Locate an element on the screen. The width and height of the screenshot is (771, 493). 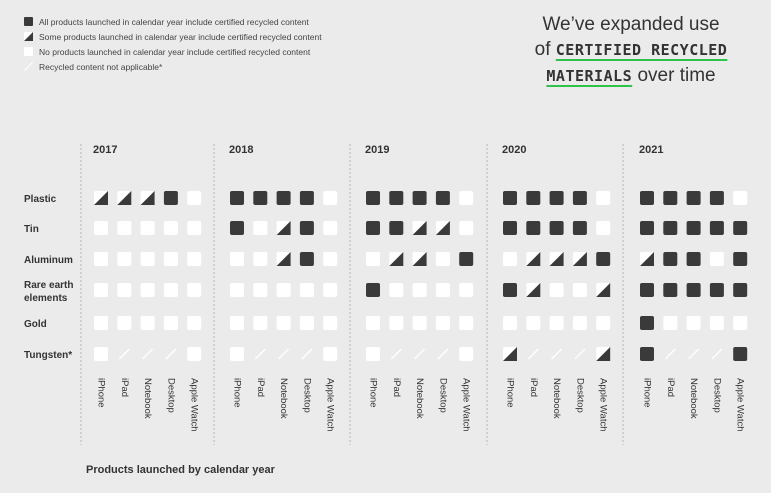
headline-highlight-2: MATERIALS is located at coordinates (589, 76).